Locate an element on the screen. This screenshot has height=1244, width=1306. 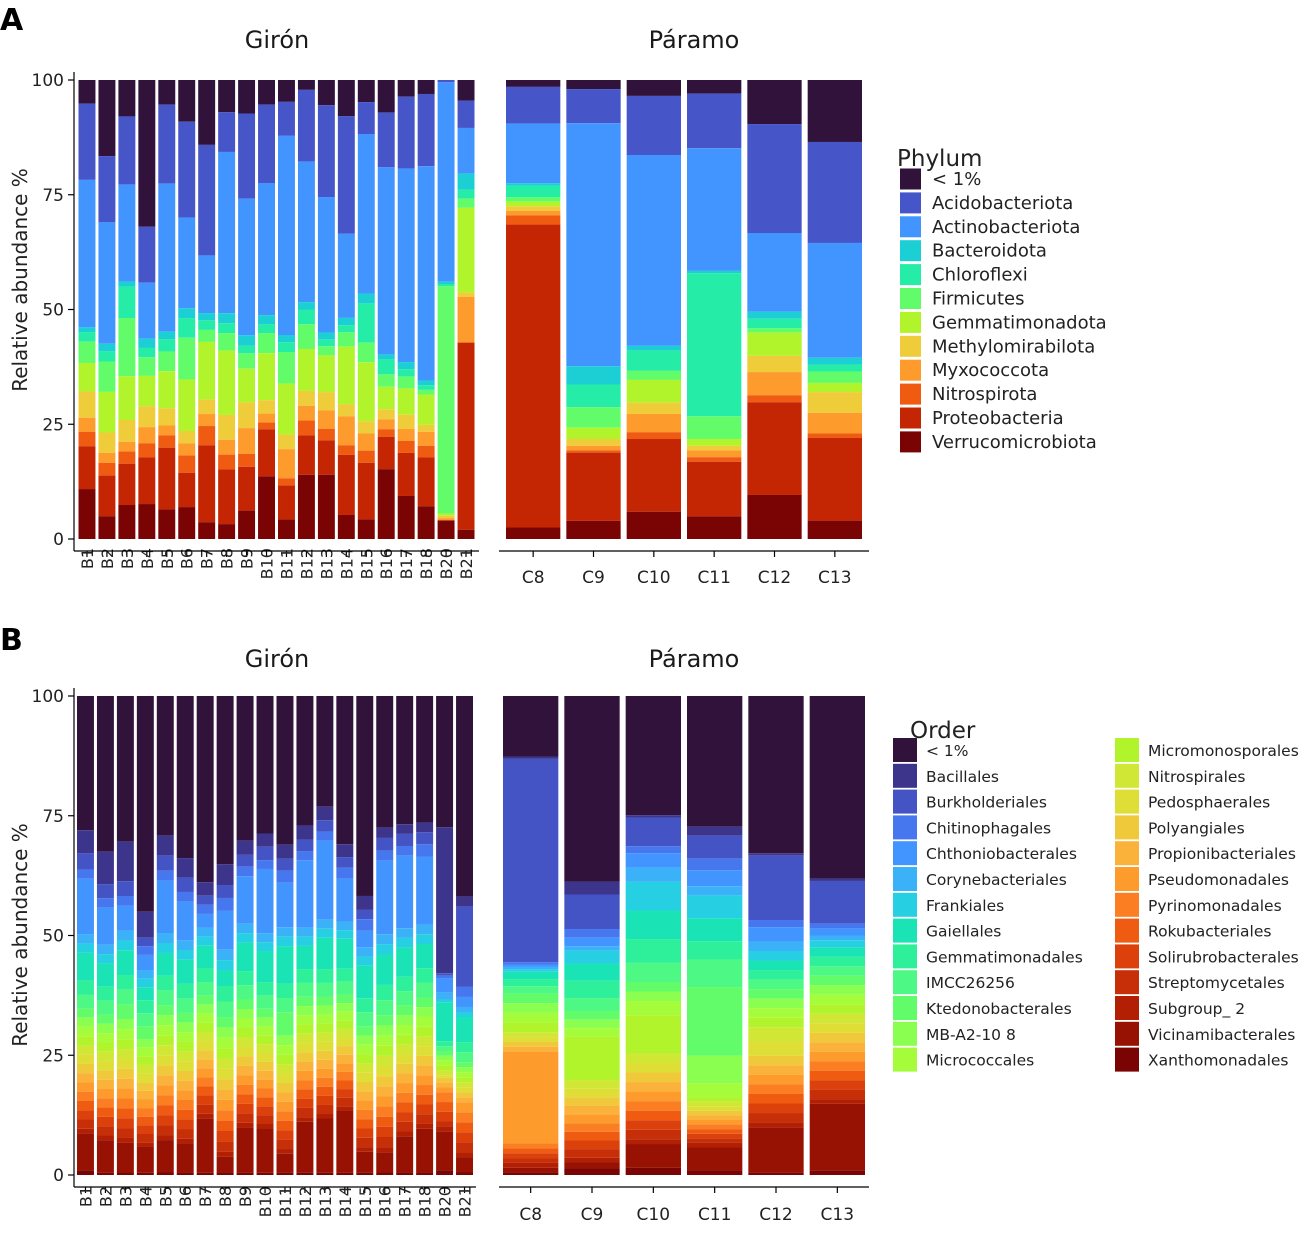
bar-segment-c9-chthoniobacterales is located at coordinates (592, 942).